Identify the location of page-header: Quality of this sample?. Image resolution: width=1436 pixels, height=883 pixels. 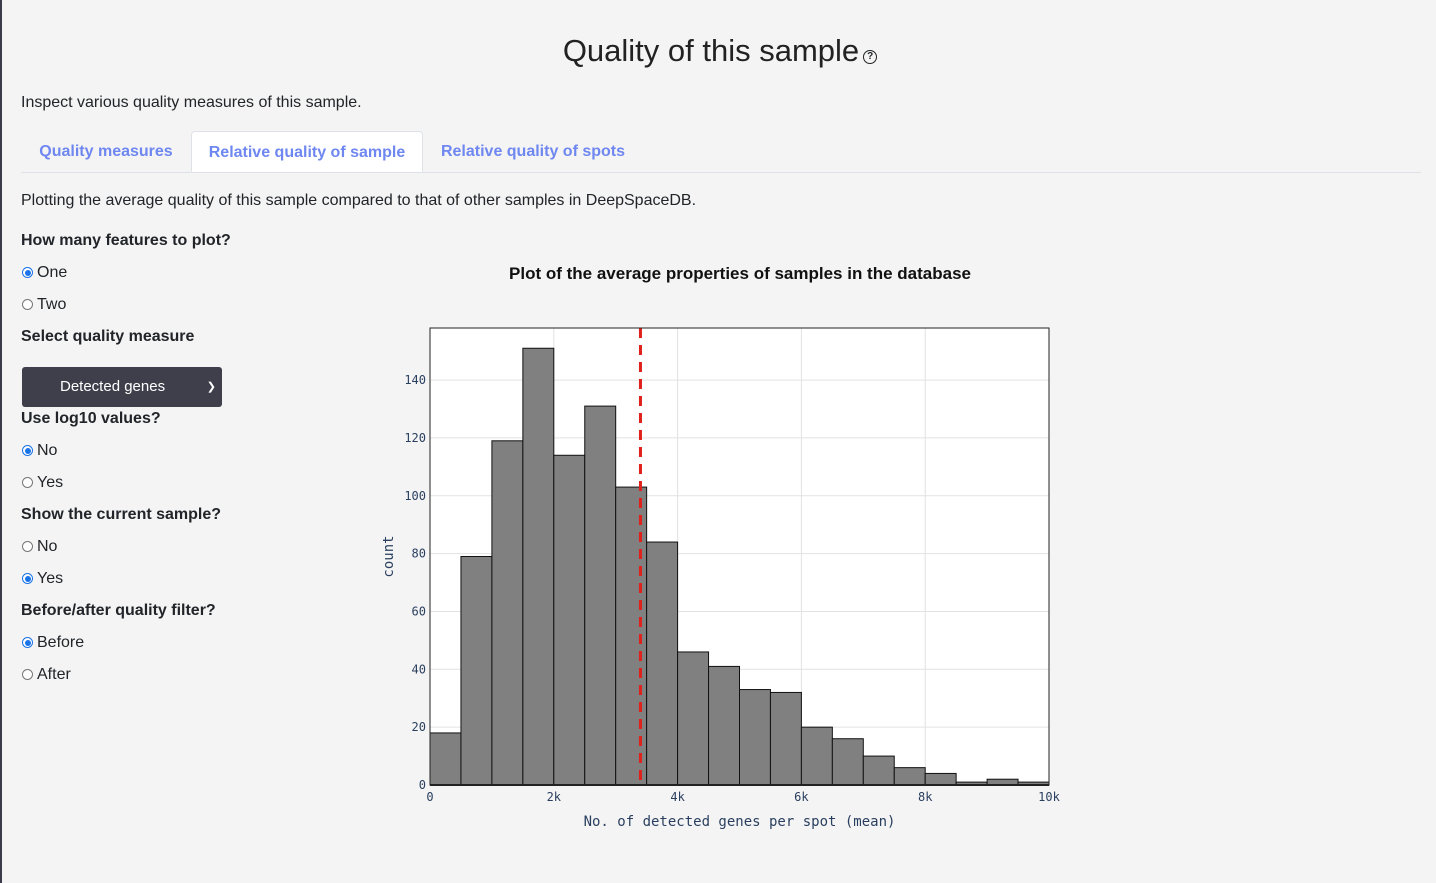
(718, 51).